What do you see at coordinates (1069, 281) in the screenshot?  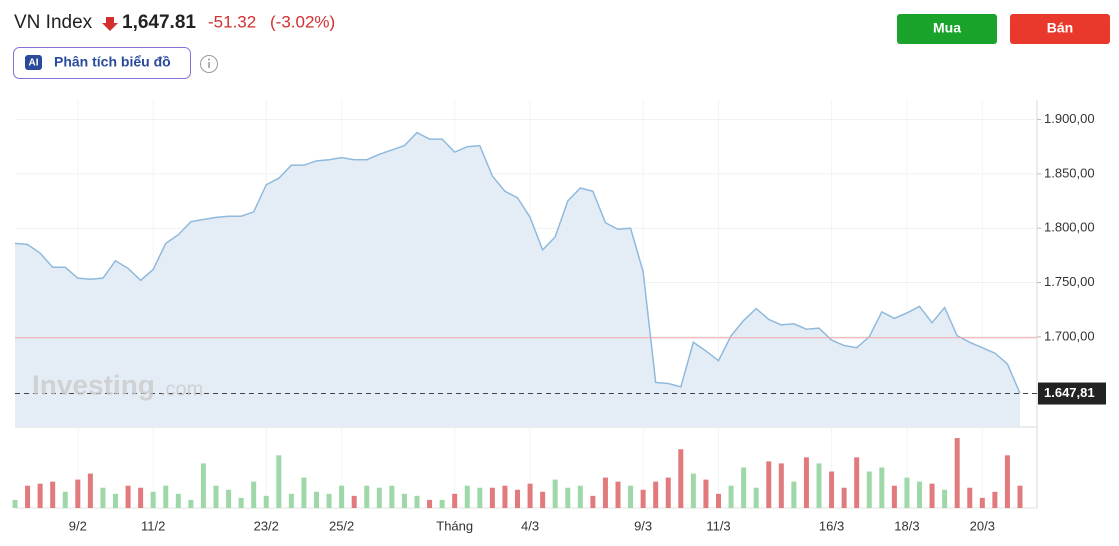 I see `y-tick-label: 1.750,00` at bounding box center [1069, 281].